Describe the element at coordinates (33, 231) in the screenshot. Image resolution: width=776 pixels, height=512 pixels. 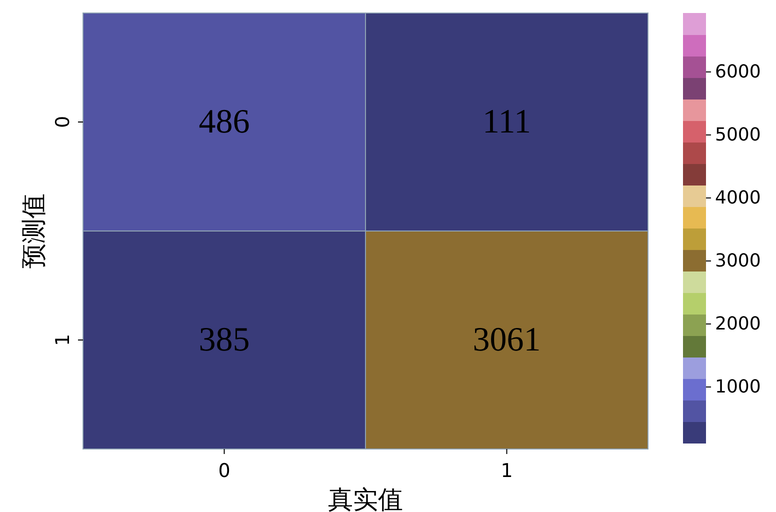
I see `y-axis-title: 预测值` at that location.